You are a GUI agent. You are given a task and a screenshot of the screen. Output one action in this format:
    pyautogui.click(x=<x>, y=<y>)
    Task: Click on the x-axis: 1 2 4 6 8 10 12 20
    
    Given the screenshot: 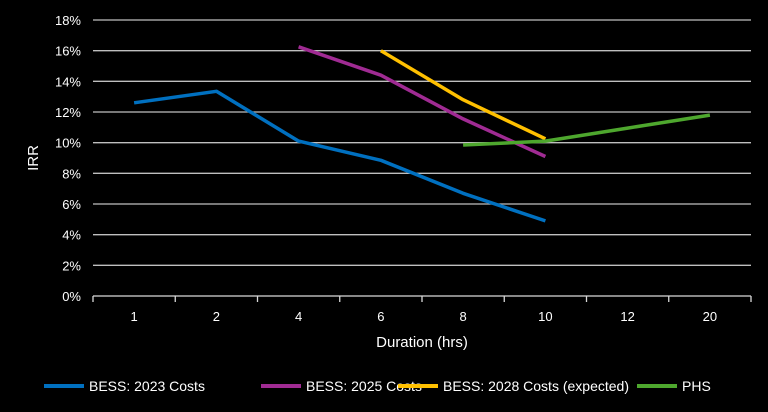 What is the action you would take?
    pyautogui.click(x=422, y=309)
    